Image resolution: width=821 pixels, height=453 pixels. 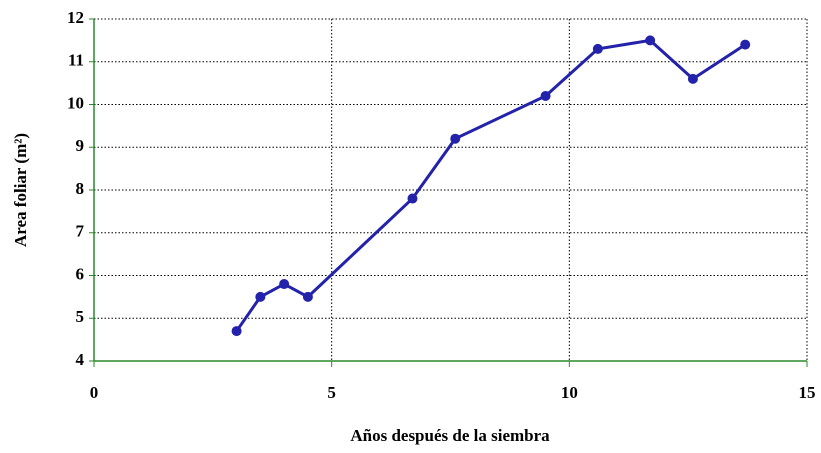 What do you see at coordinates (807, 392) in the screenshot?
I see `x-tick-label: 15` at bounding box center [807, 392].